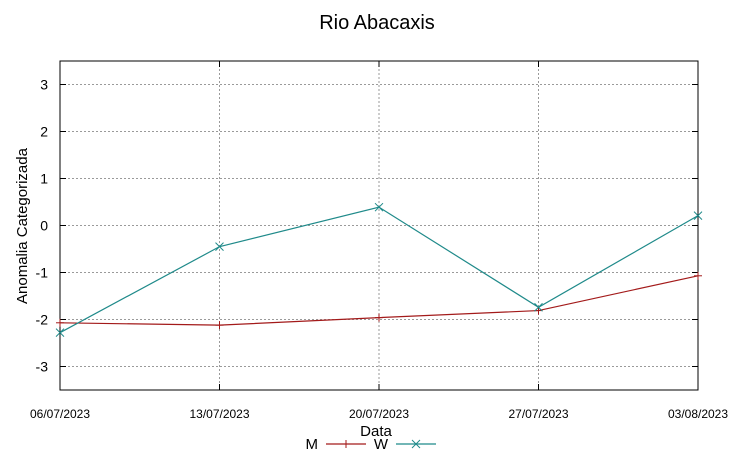 The image size is (753, 459). What do you see at coordinates (698, 414) in the screenshot?
I see `x-tick-label: 03/08/2023` at bounding box center [698, 414].